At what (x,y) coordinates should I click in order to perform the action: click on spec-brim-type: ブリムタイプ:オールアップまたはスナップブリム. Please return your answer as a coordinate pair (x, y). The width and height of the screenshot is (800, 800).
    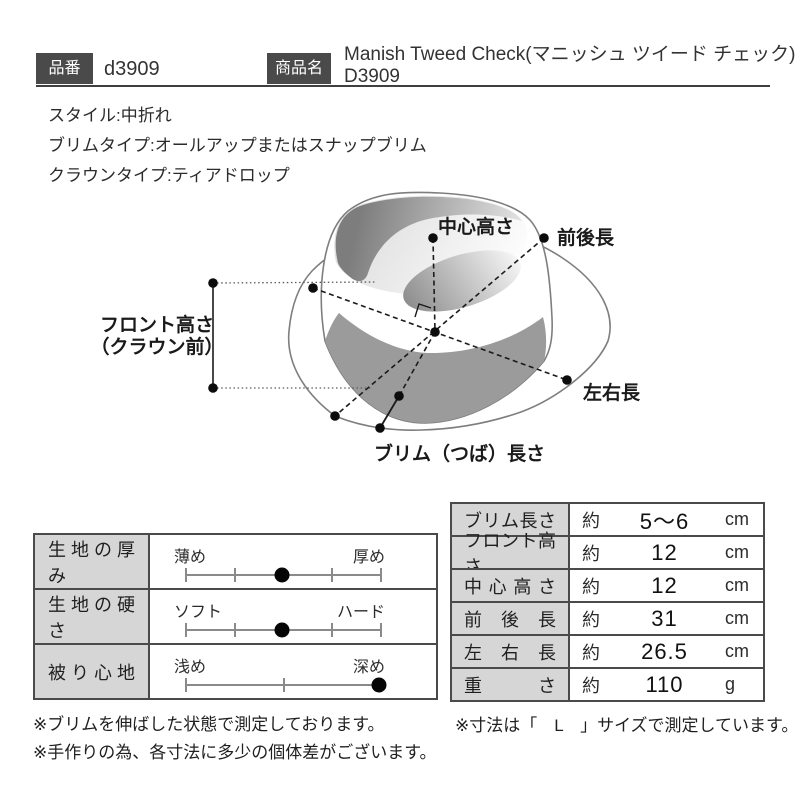
    Looking at the image, I should click on (237, 145).